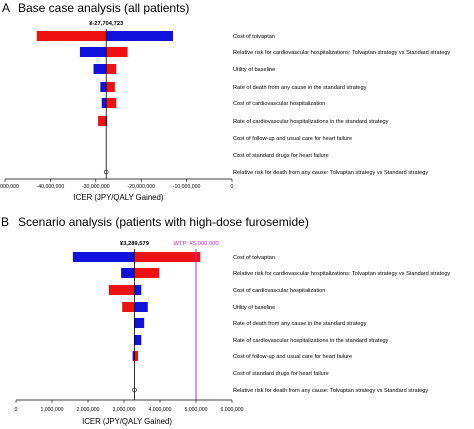 This screenshot has width=474, height=429. Describe the element at coordinates (5, 222) in the screenshot. I see `panel-letter: B` at that location.